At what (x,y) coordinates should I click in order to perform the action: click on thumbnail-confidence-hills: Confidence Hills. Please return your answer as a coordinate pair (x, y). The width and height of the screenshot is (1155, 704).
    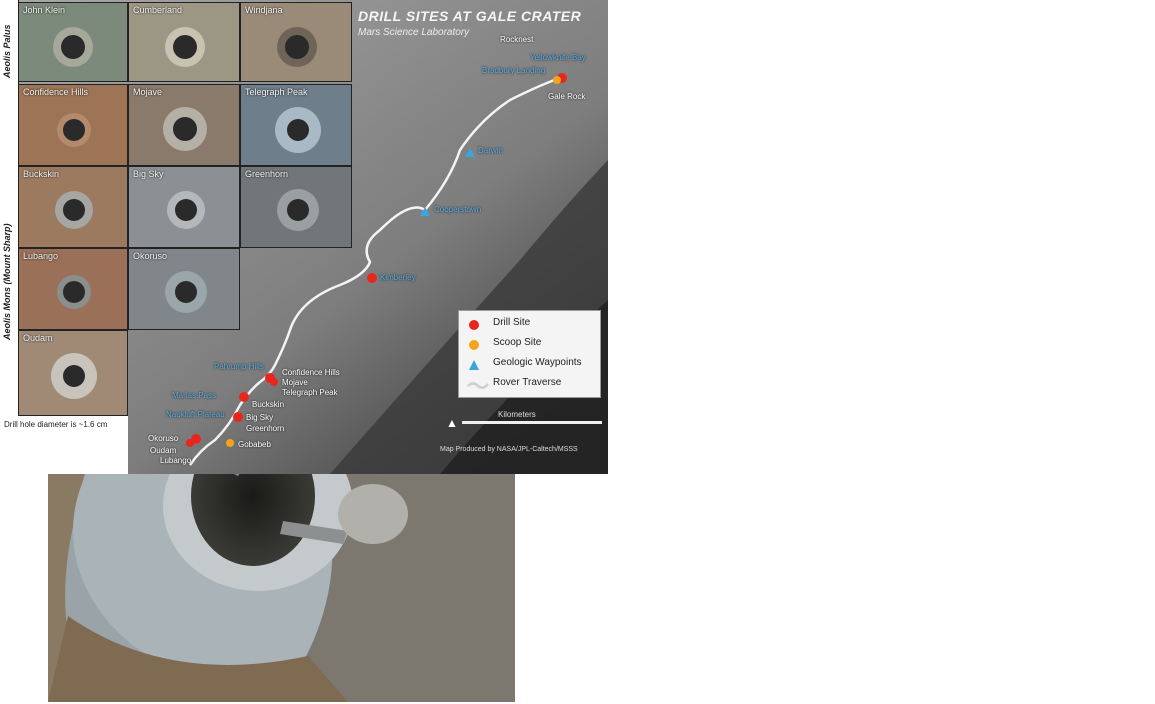
    Looking at the image, I should click on (73, 125).